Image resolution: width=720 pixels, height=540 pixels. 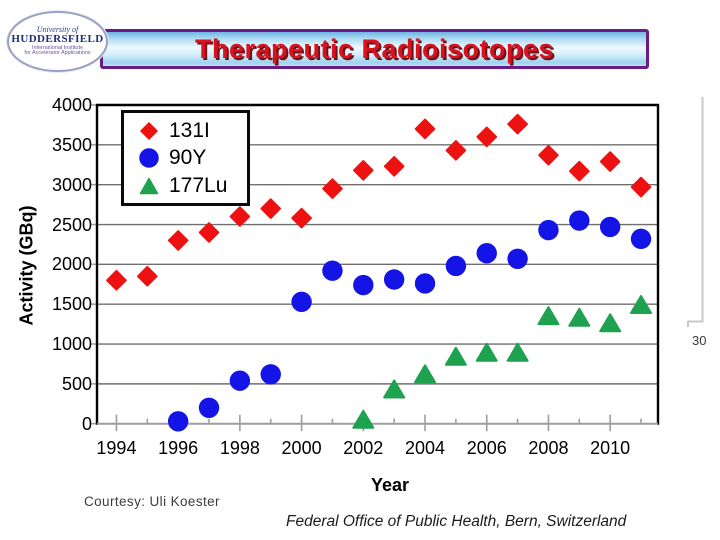 What do you see at coordinates (76, 383) in the screenshot?
I see `y-tick-label: 500` at bounding box center [76, 383].